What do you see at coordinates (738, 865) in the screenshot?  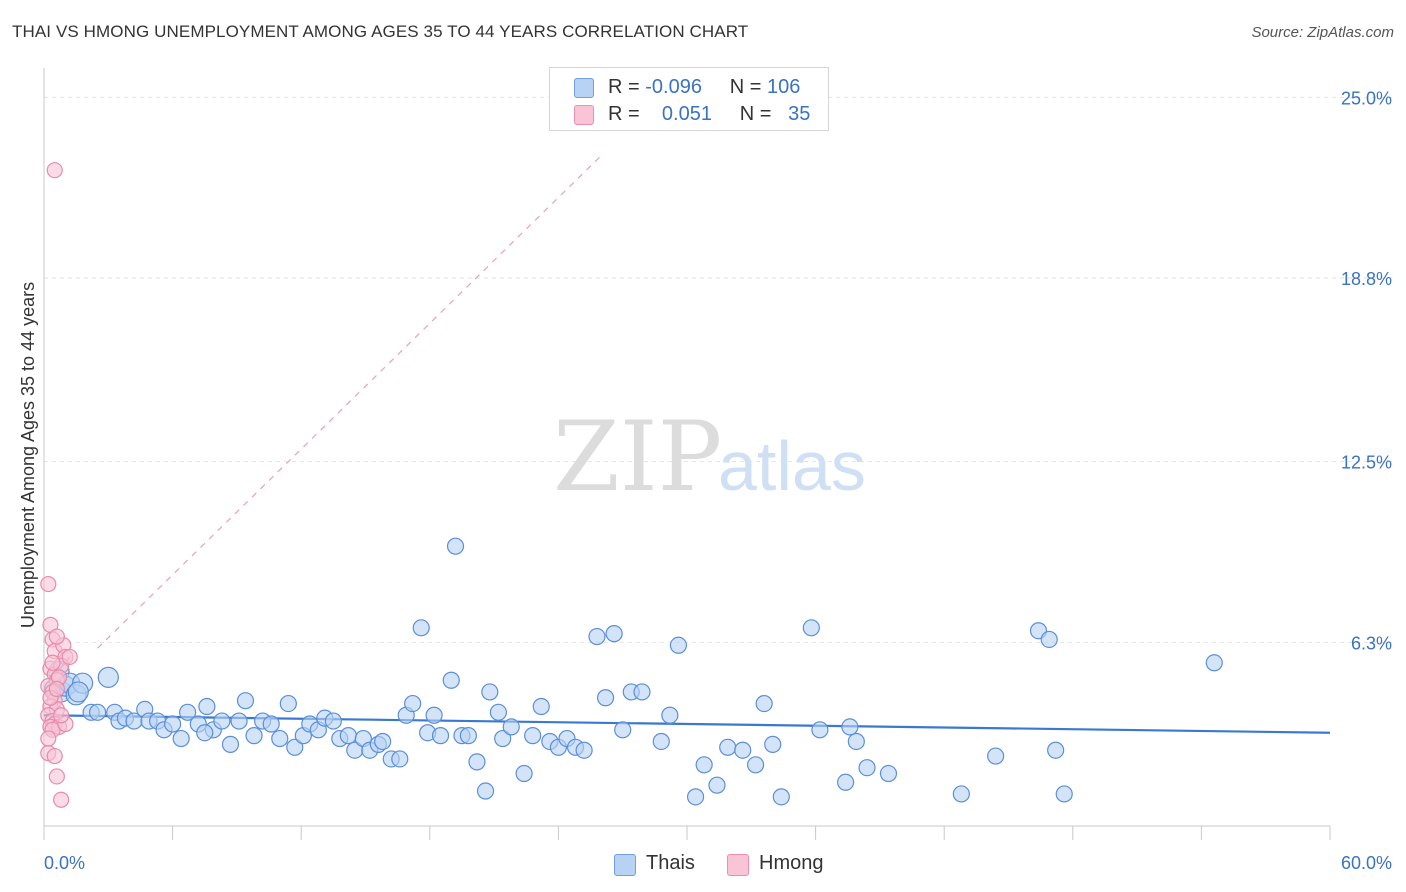 I see `series-swatch-hmong` at bounding box center [738, 865].